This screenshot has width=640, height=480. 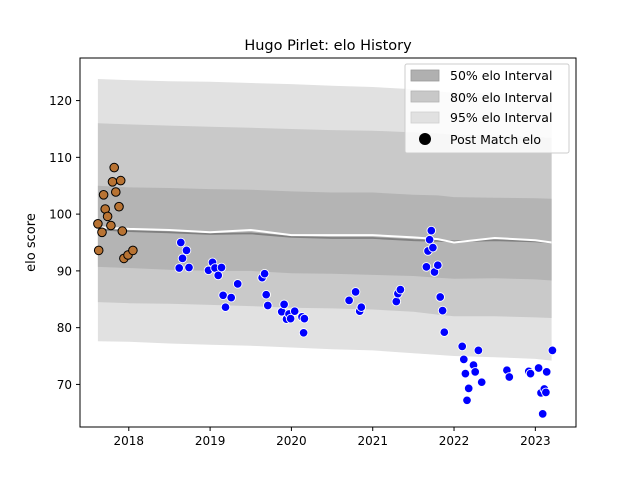 I want to click on legend-label-95: 95% elo Interval, so click(x=501, y=117).